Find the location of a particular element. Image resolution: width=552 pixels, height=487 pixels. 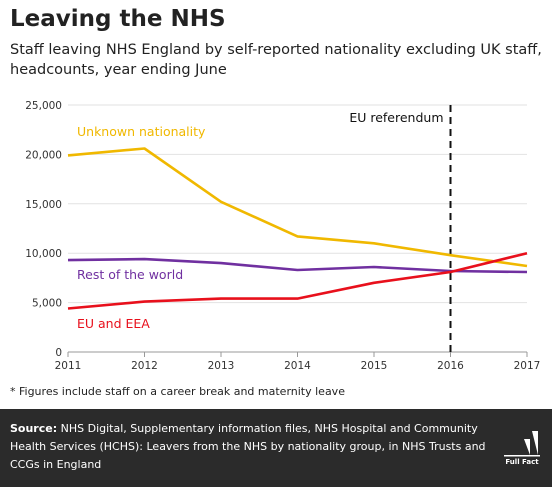

y-axis-ticks: 0 5,000 10,000 15,000 20,000 25,000 is located at coordinates (43, 229).